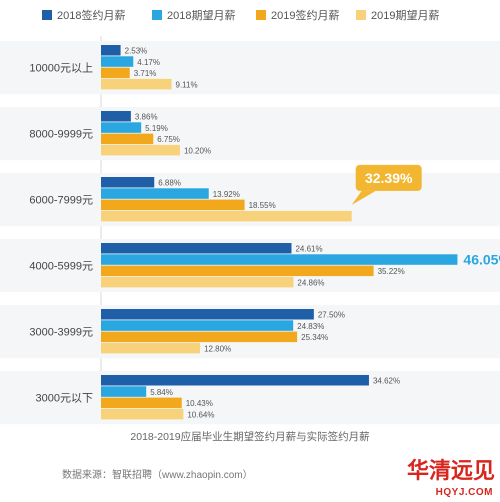 The width and height of the screenshot is (500, 502). I want to click on value-label: 24.86%, so click(310, 282).